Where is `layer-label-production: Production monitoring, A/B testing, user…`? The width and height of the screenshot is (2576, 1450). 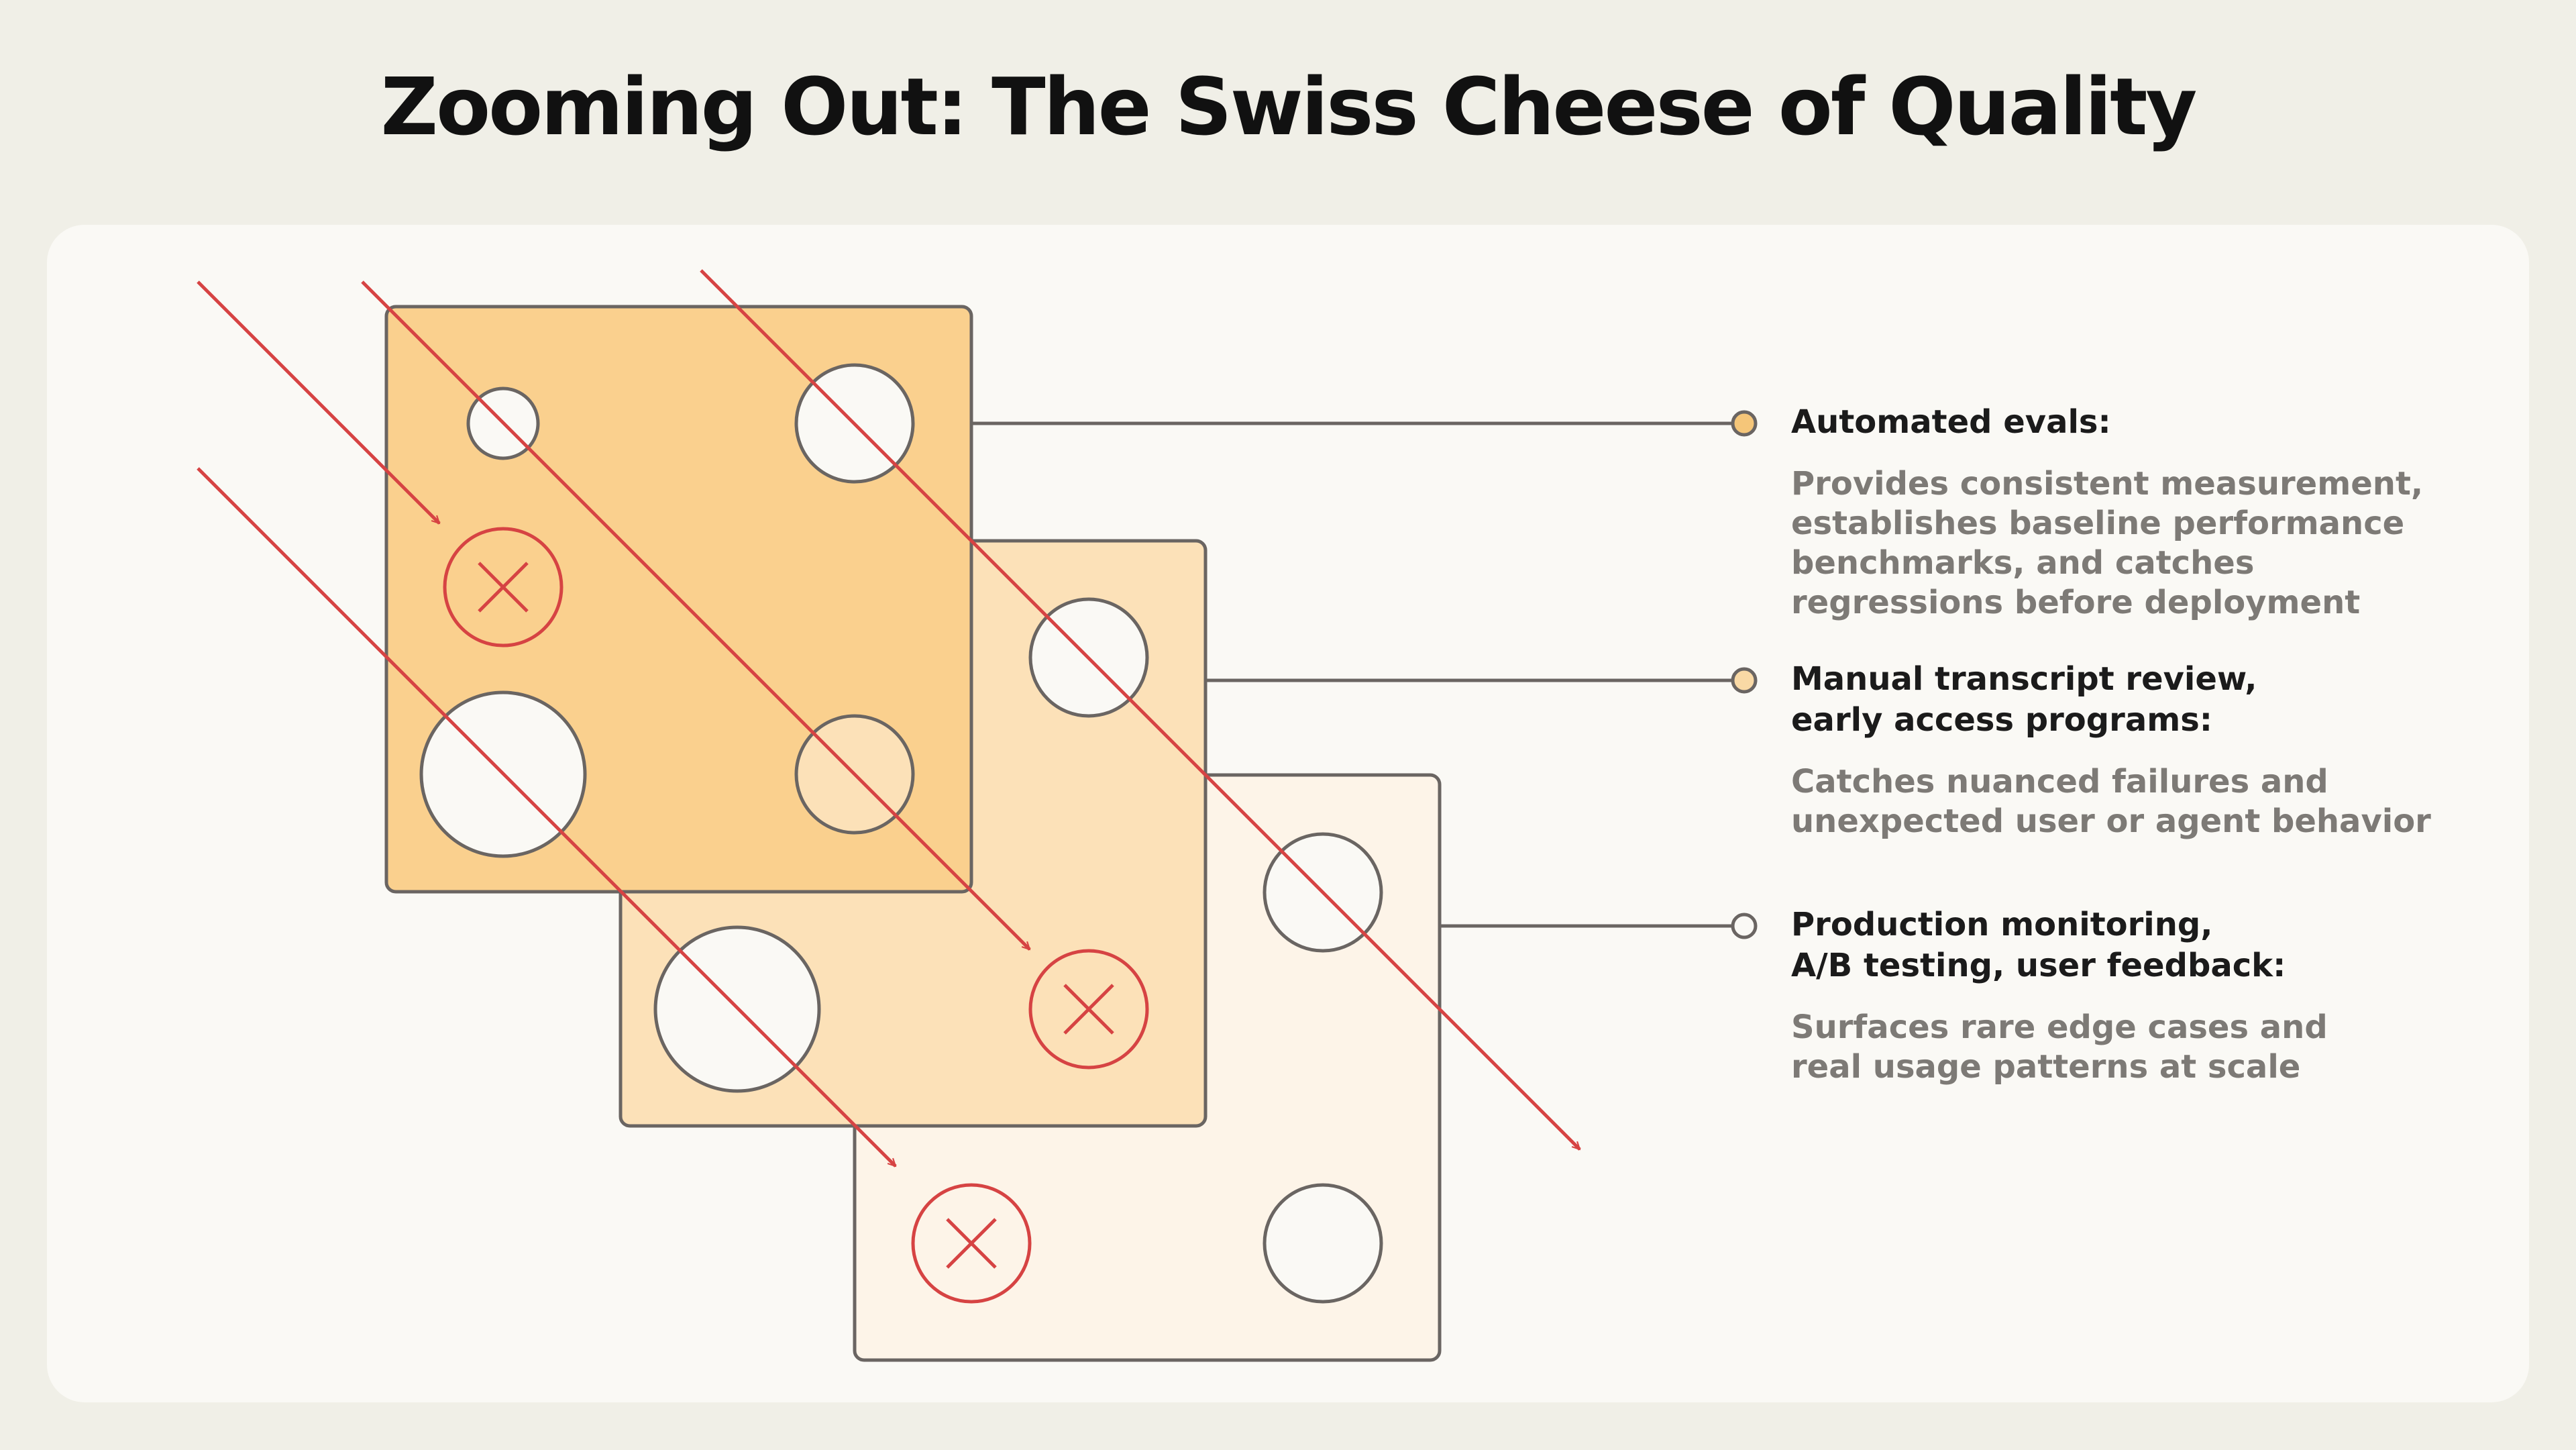
layer-label-production: Production monitoring, A/B testing, user… is located at coordinates (2146, 995).